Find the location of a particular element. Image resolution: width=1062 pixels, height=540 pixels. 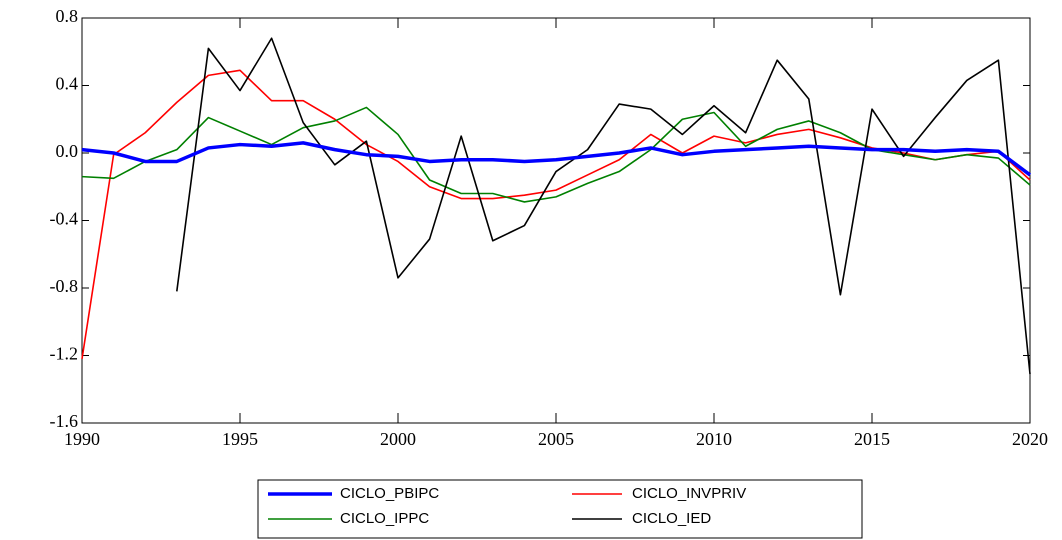

legend-label: CICLO_IPPC is located at coordinates (384, 518).